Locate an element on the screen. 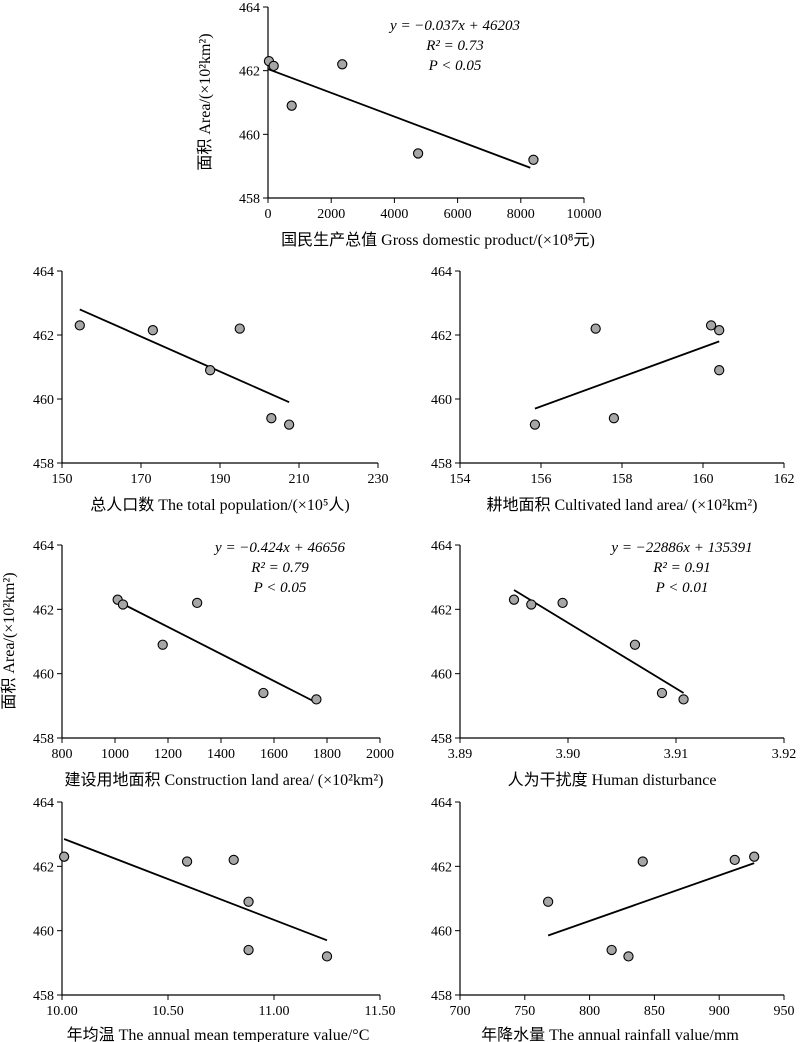 The height and width of the screenshot is (1042, 800). x-tick-label: 10.50 is located at coordinates (168, 1011).